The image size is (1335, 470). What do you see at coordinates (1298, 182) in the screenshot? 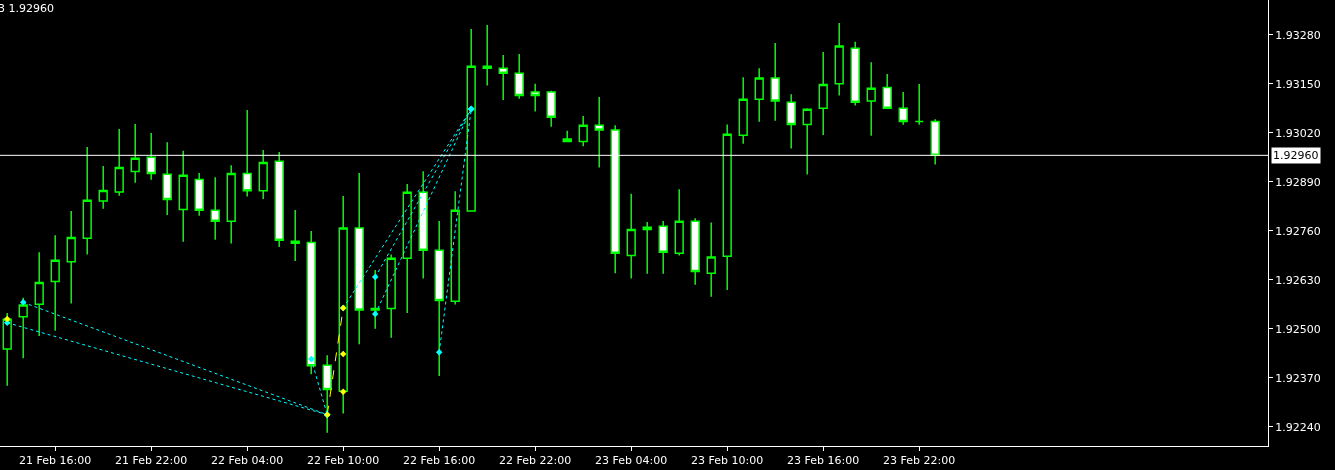
I see `y-tick-label: 1.92890` at bounding box center [1298, 182].